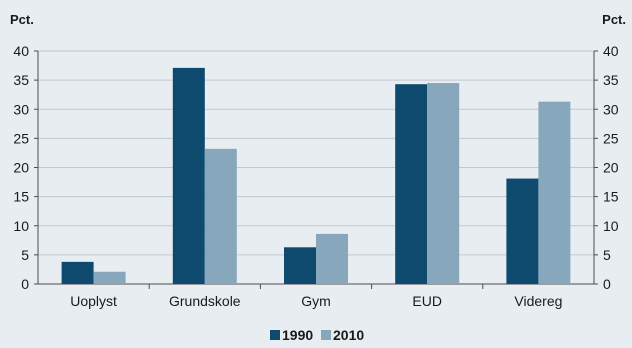  I want to click on y-tick-label-right: 5, so click(607, 255).